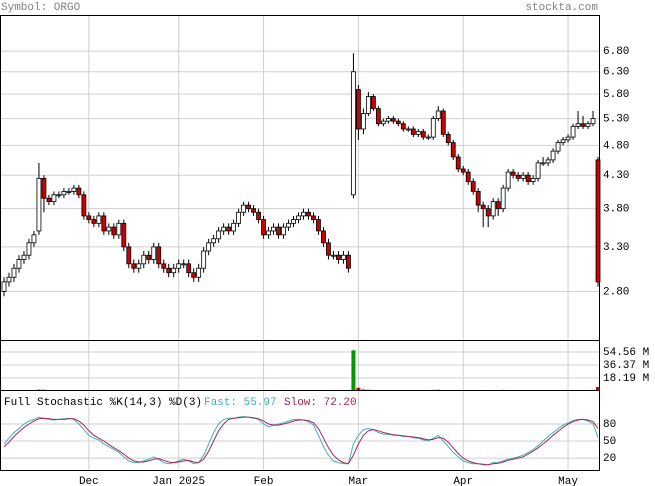 The image size is (655, 486). What do you see at coordinates (103, 403) in the screenshot?
I see `stochastic-title: Full Stochastic %K(14,3) %D(3)` at bounding box center [103, 403].